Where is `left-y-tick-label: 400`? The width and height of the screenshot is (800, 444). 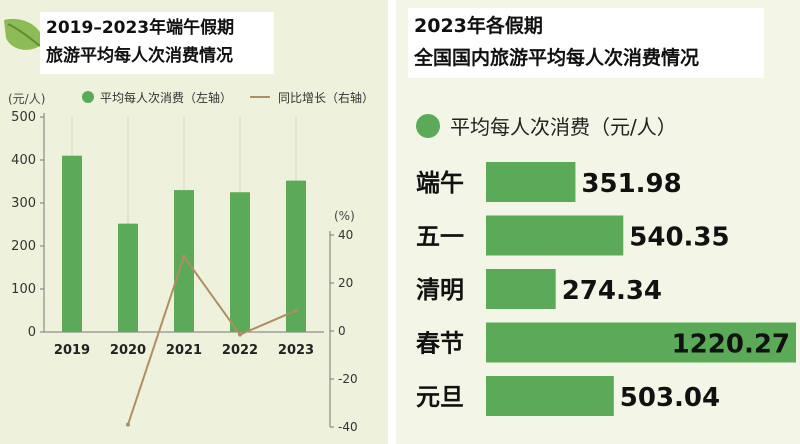
left-y-tick-label: 400 is located at coordinates (23, 160).